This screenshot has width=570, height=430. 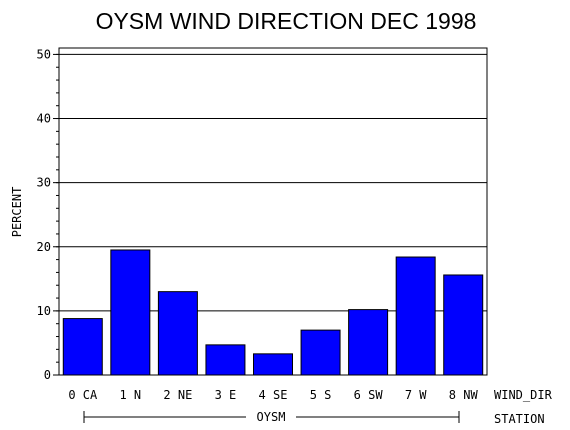 What do you see at coordinates (48, 214) in the screenshot?
I see `y-axis: 0 10 20 30 40 50` at bounding box center [48, 214].